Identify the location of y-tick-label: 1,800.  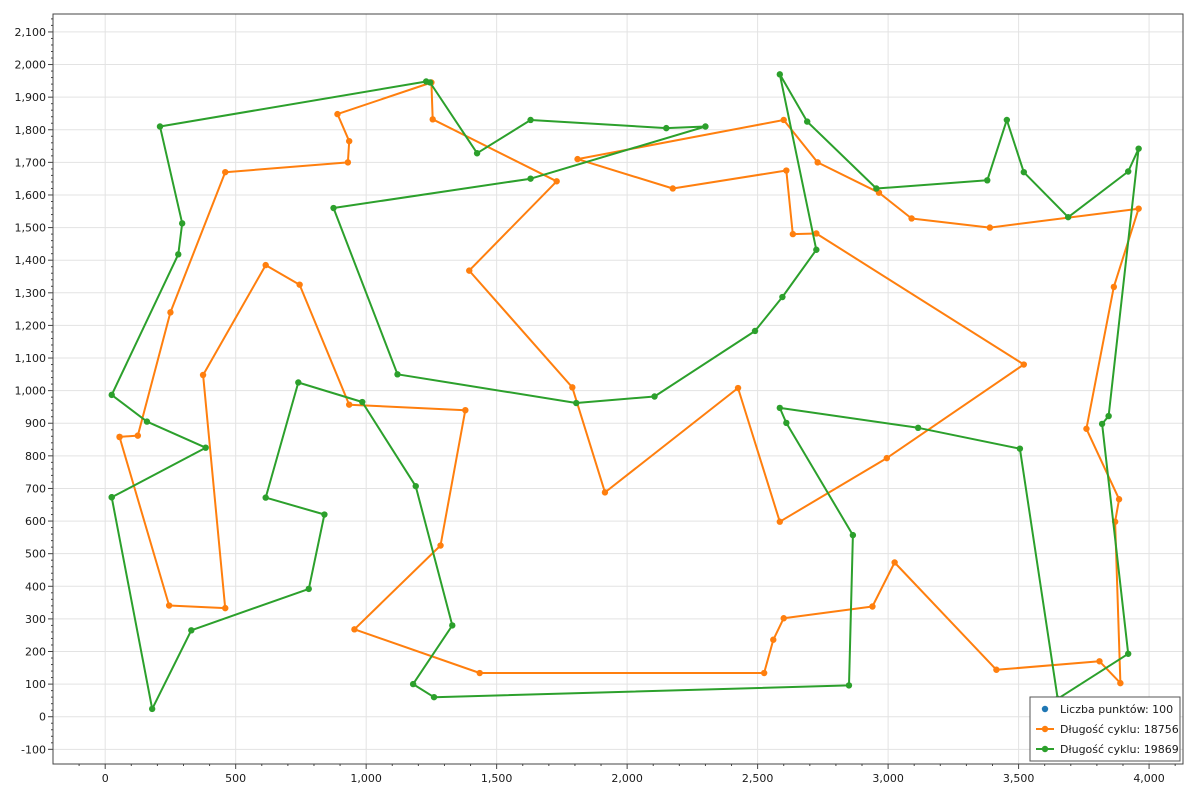
(31, 130).